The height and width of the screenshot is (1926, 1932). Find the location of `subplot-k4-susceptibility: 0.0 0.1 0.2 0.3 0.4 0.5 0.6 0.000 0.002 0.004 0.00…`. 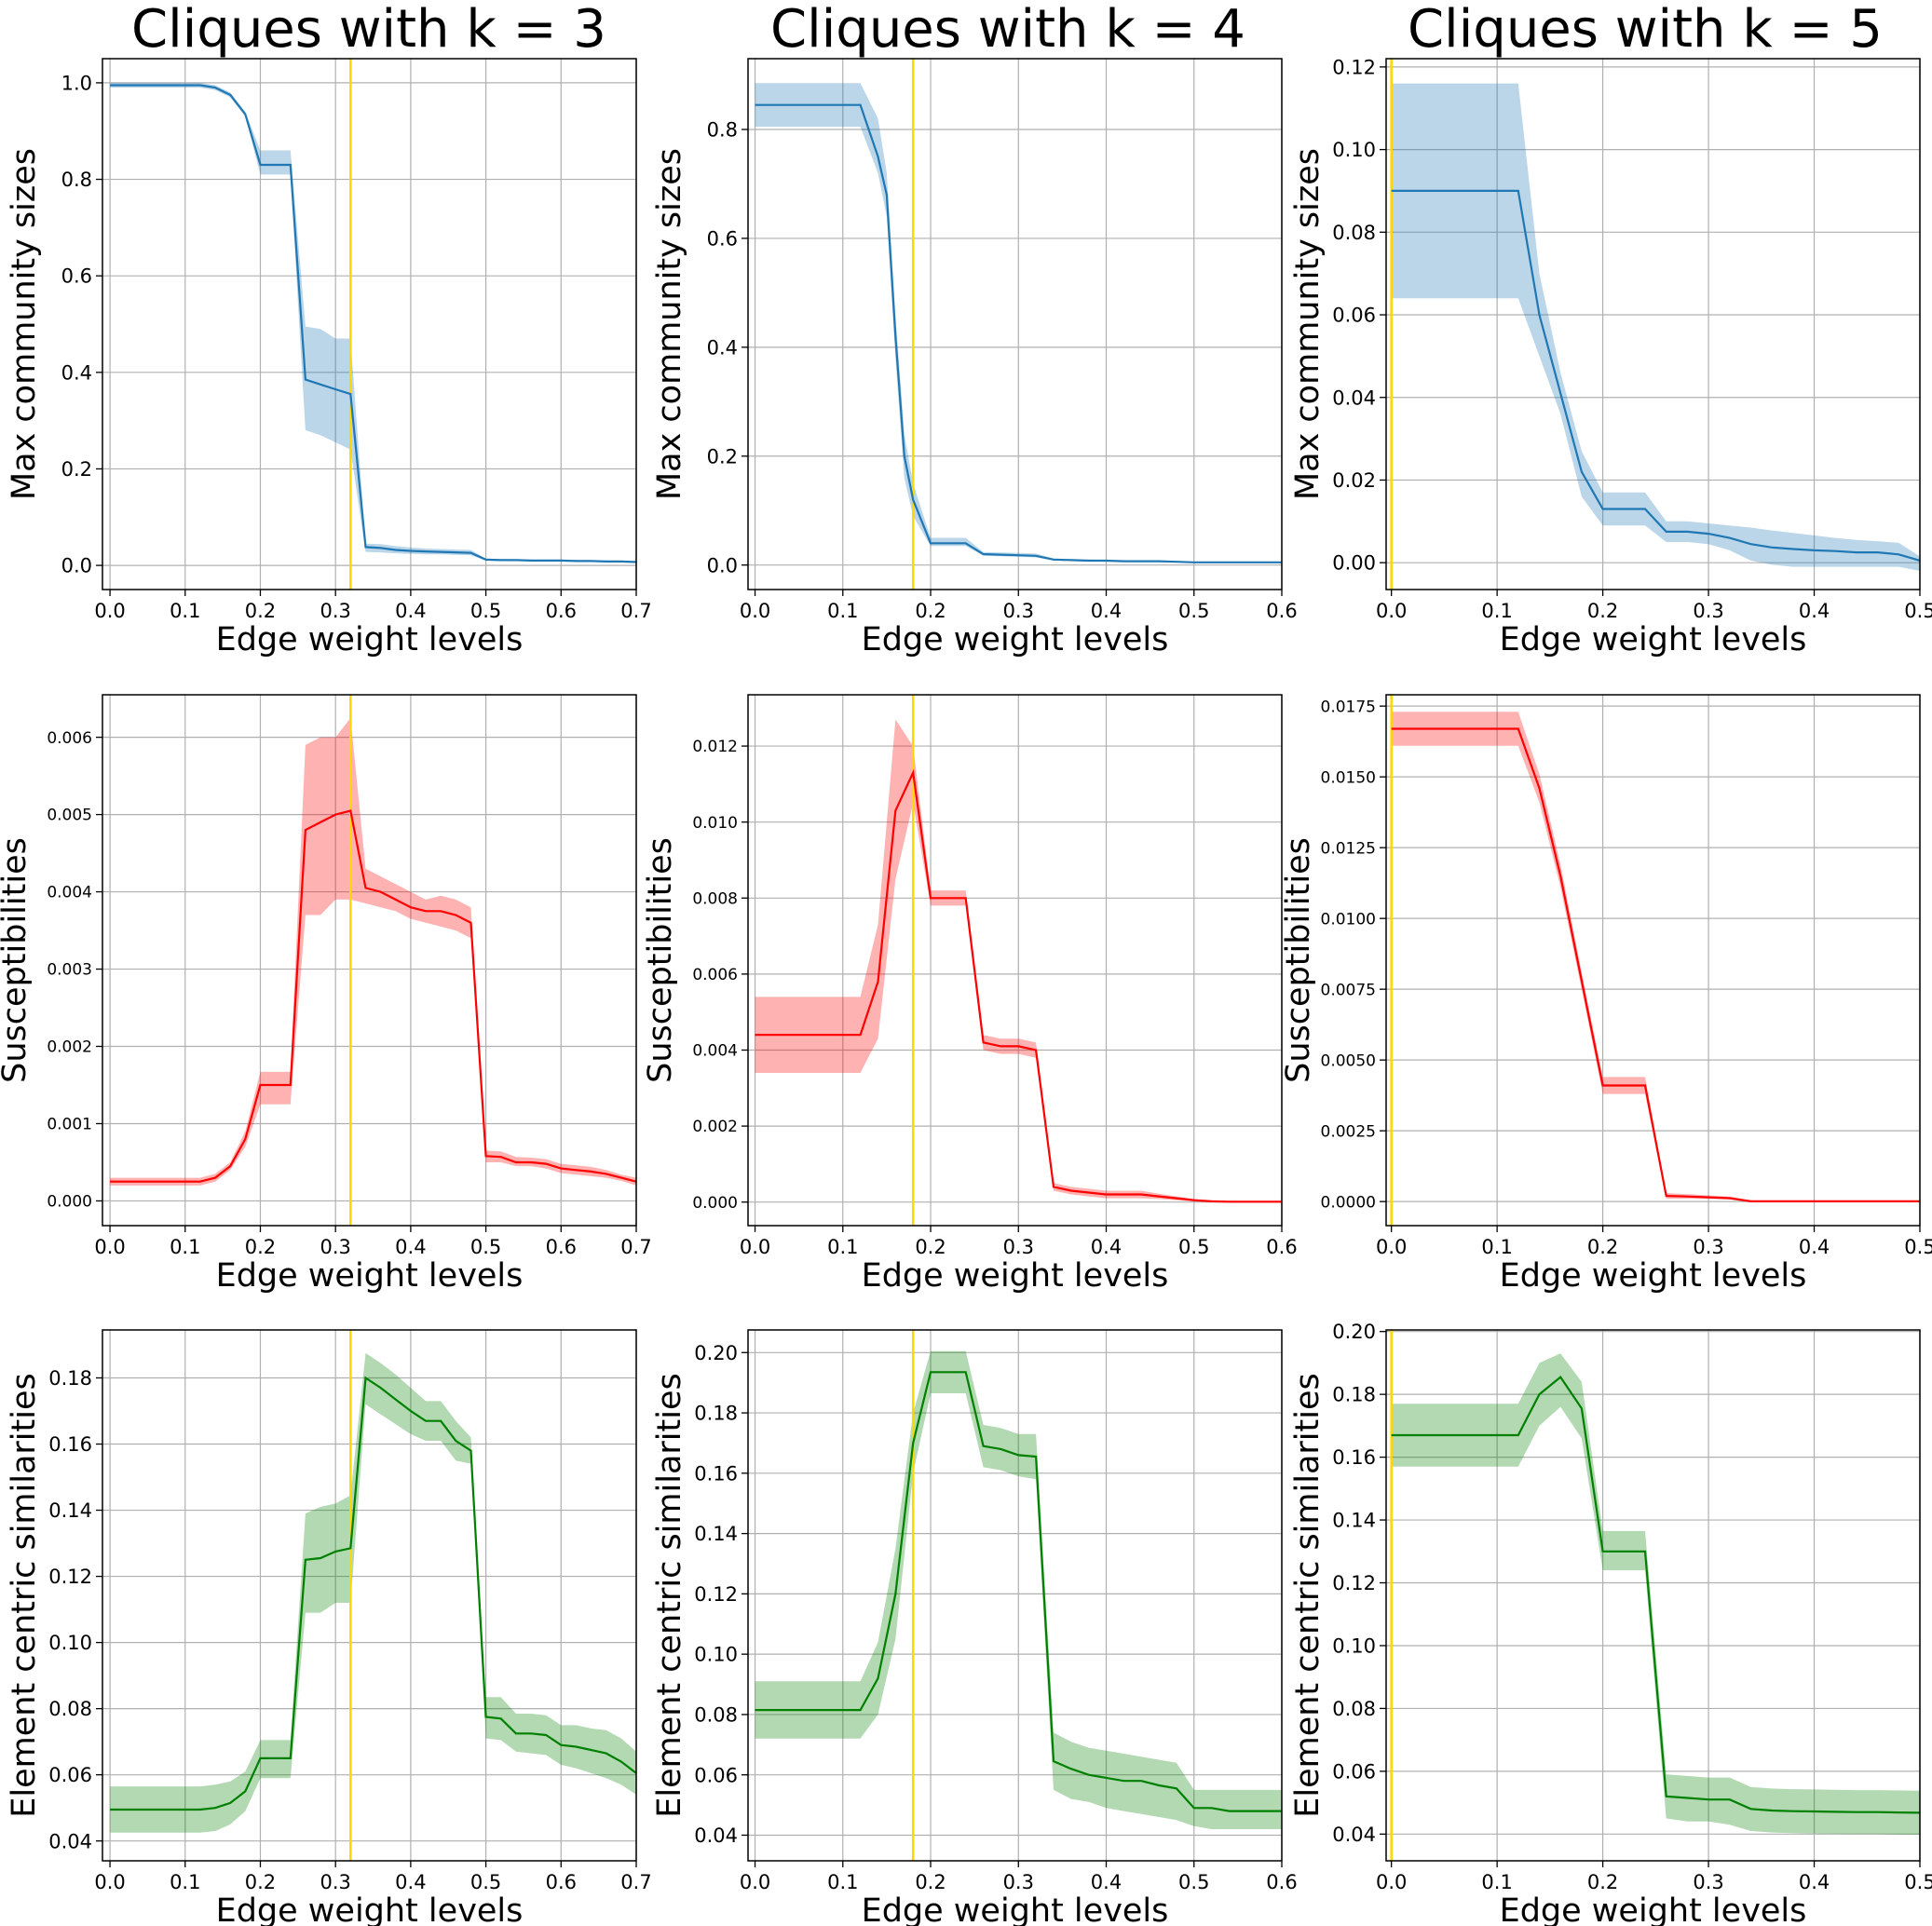

subplot-k4-susceptibility: 0.0 0.1 0.2 0.3 0.4 0.5 0.6 0.000 0.002 0.004 0.00… is located at coordinates (970, 994).